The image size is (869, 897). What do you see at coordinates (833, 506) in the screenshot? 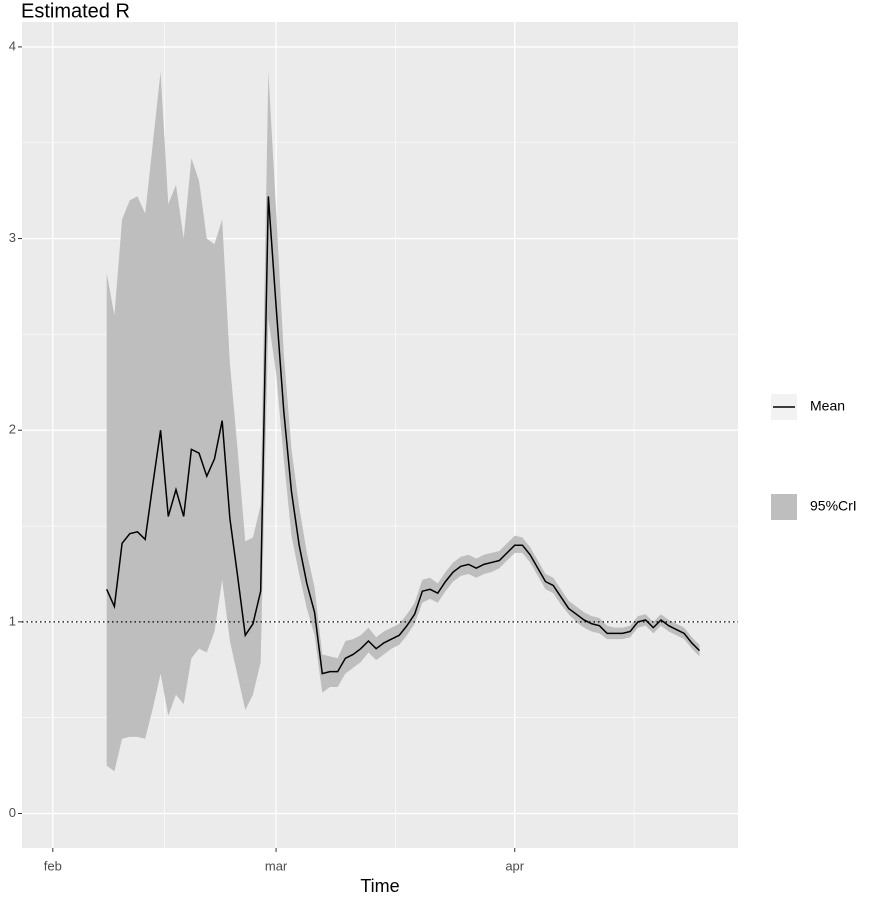
I see `legend-label: 95%CrI` at bounding box center [833, 506].